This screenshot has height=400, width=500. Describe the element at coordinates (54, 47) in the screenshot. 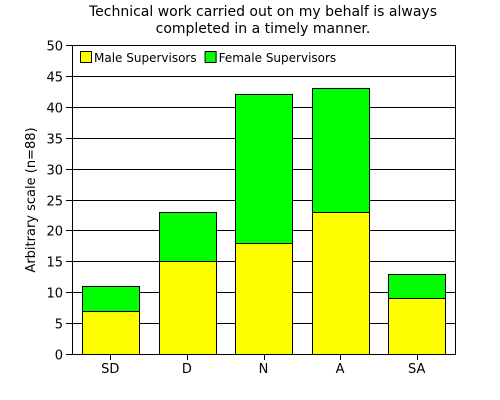

I see `y-tick-label: 50` at that location.